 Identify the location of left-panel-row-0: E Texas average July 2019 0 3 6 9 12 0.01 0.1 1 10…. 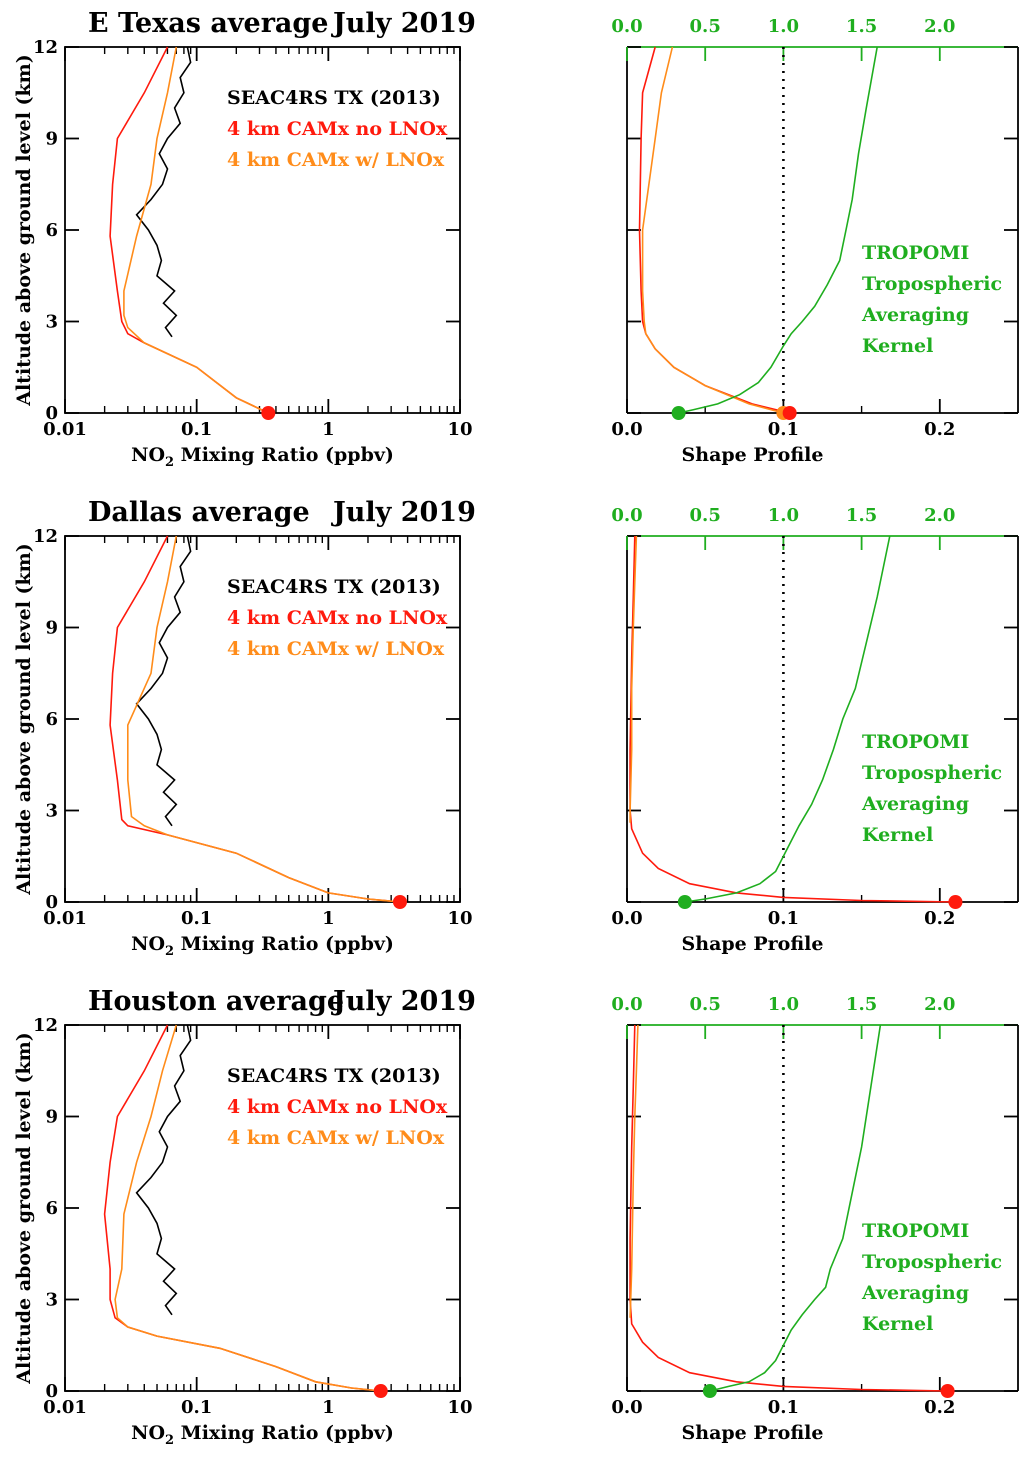
(244, 239).